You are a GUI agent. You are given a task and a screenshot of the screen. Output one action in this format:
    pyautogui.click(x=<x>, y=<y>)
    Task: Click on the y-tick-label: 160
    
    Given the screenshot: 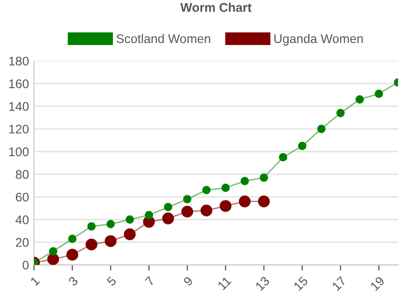 What is the action you would take?
    pyautogui.click(x=19, y=83)
    